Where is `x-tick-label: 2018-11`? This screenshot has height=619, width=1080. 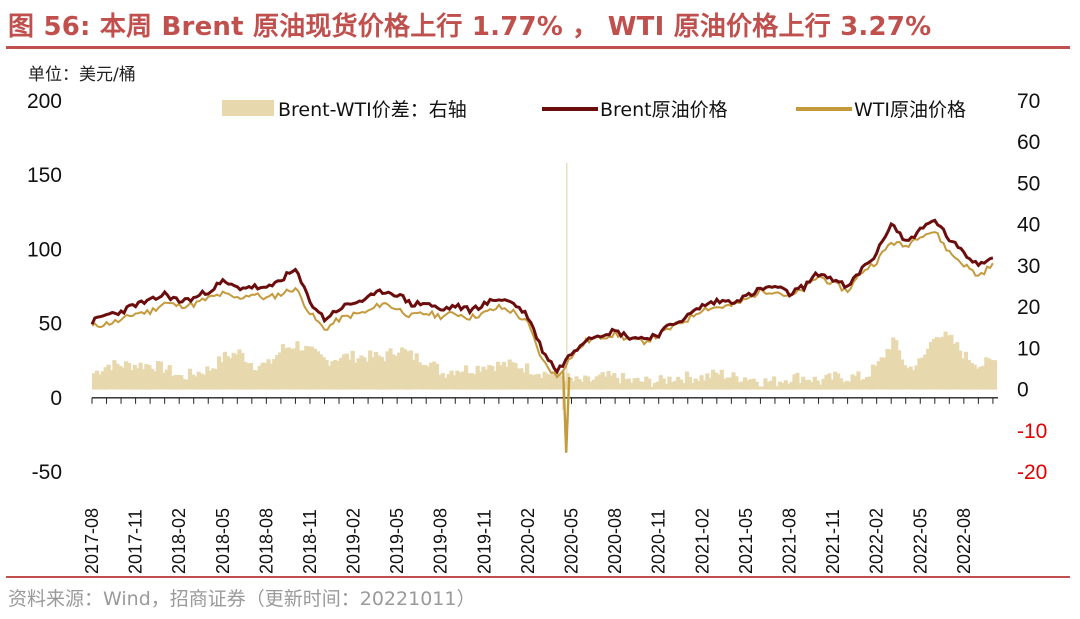
x-tick-label: 2018-11 is located at coordinates (310, 541).